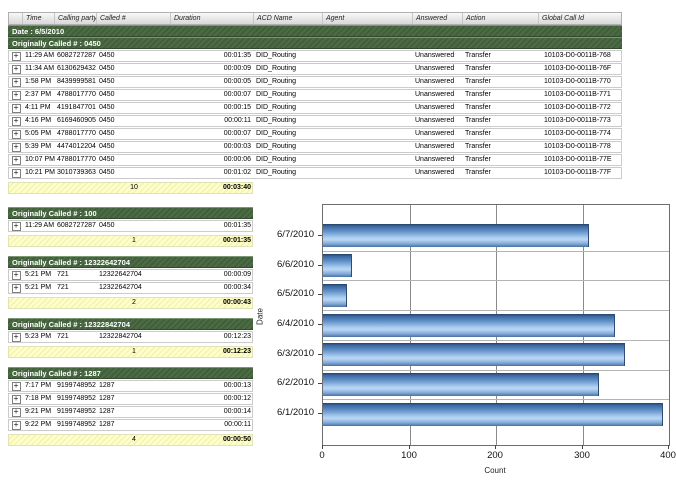 This screenshot has width=676, height=485. I want to click on cell-duration: 00:00:05, so click(237, 81).